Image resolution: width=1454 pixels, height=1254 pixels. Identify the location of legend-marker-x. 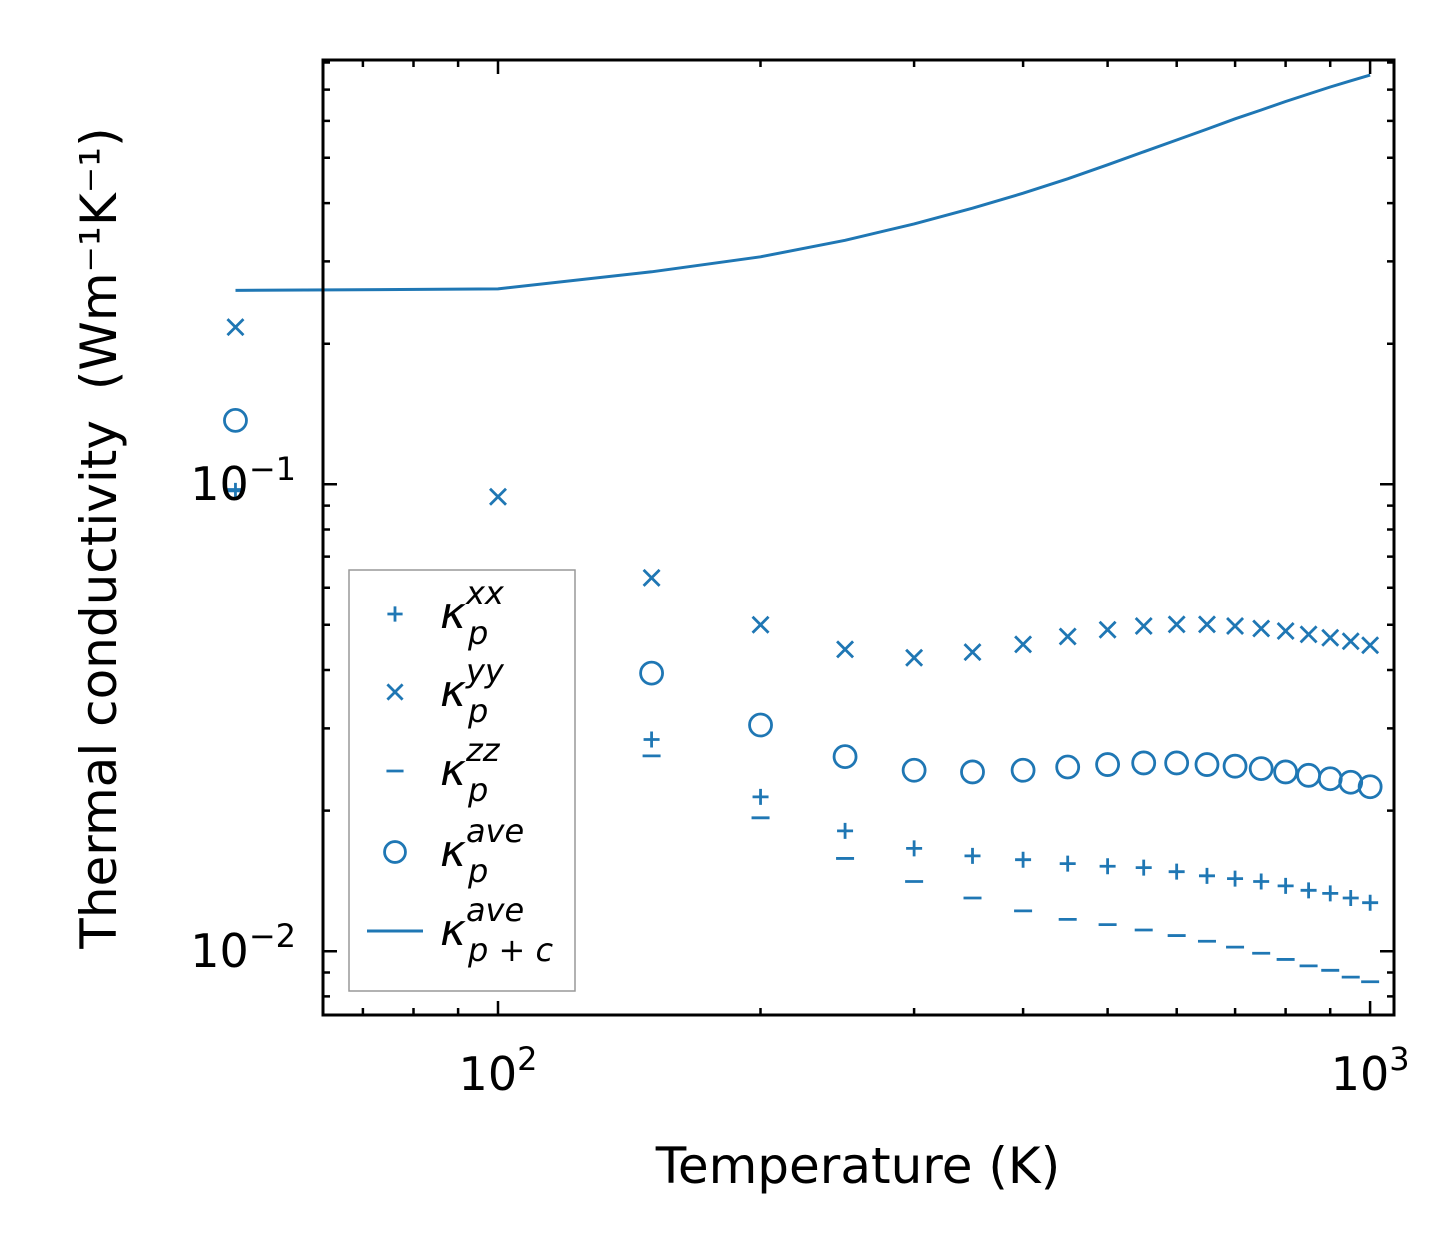
(395, 692).